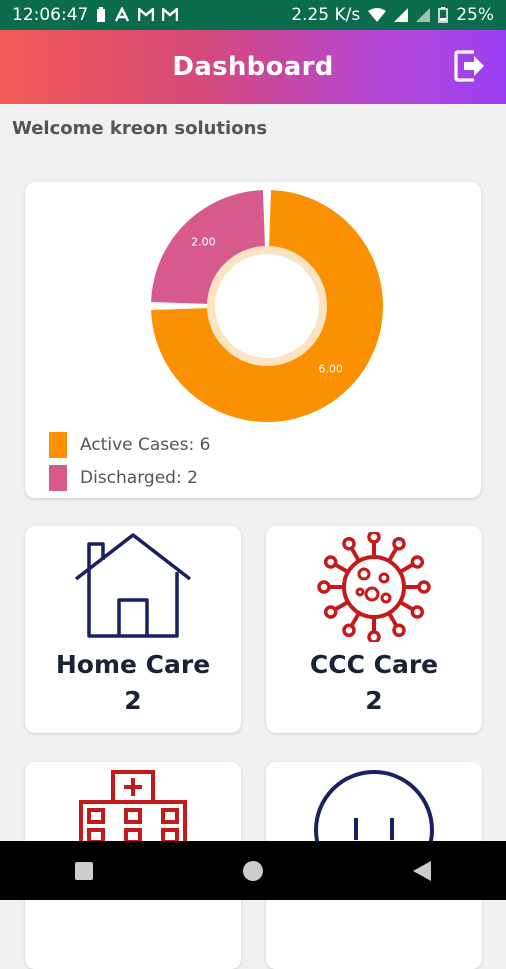  Describe the element at coordinates (122, 14) in the screenshot. I see `signal-a-icon` at that location.